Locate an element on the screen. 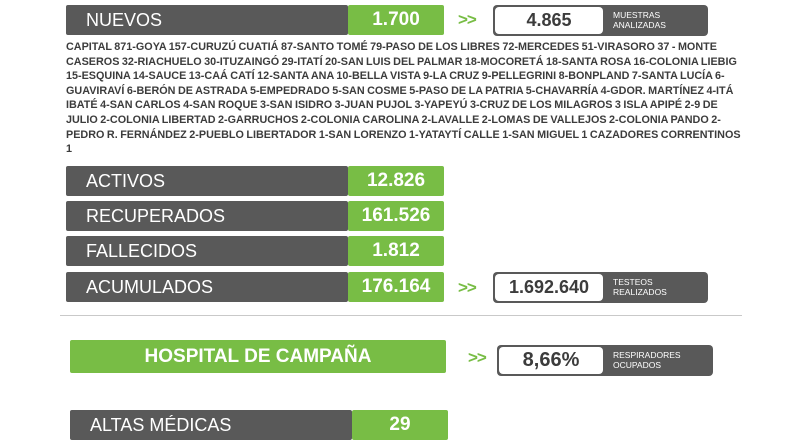 The width and height of the screenshot is (800, 445). muestras-label: MUESTRAS ANALIZADAS is located at coordinates (639, 20).